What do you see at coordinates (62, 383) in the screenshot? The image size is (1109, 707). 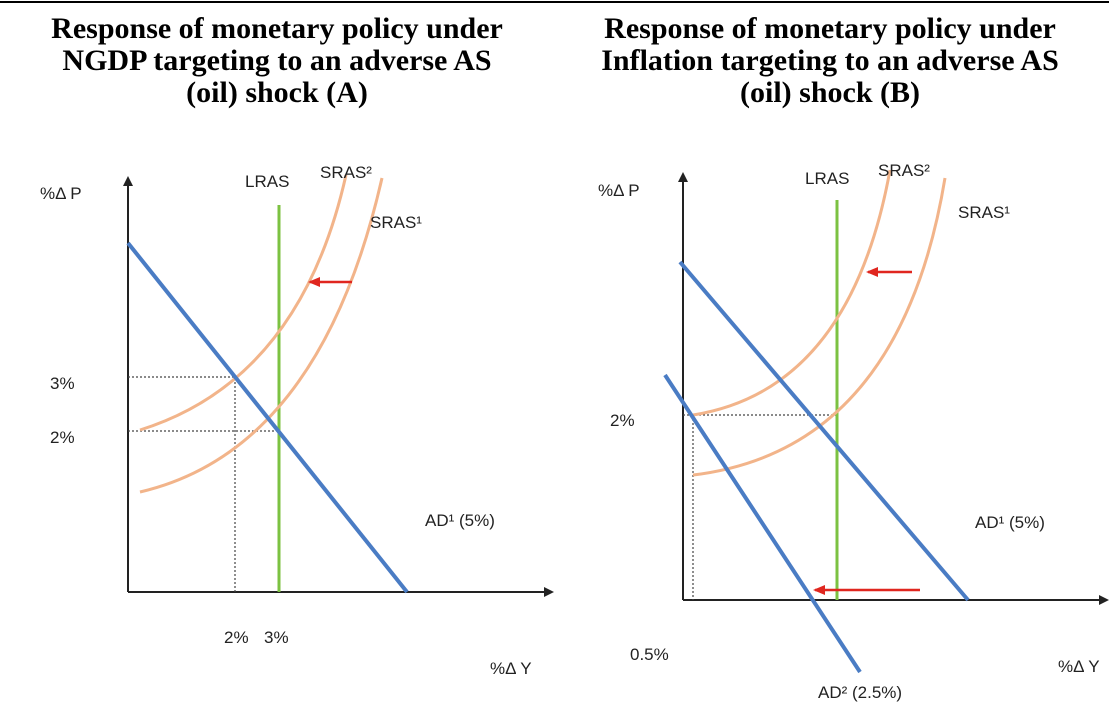 I see `y-tick-label: 3%` at bounding box center [62, 383].